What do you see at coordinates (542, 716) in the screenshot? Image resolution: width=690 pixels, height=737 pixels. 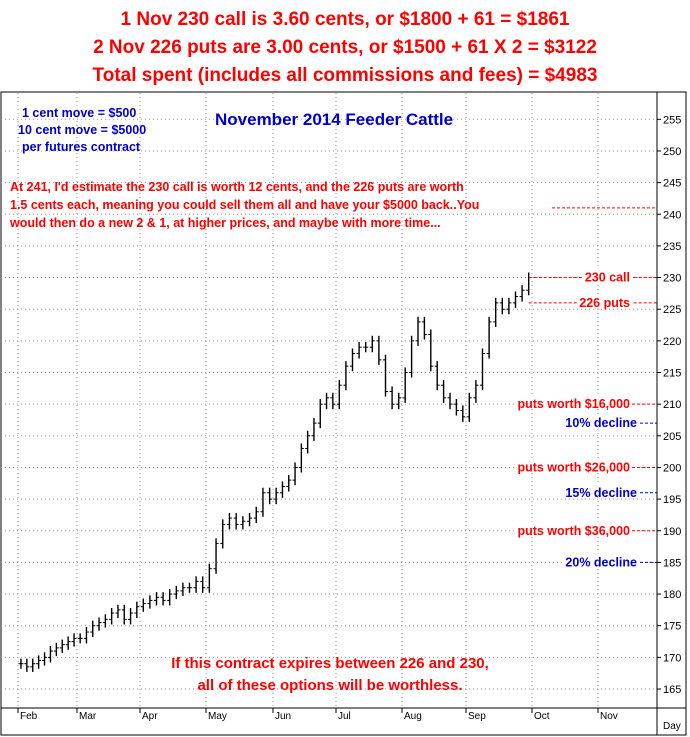 I see `x-tick-label: Oct` at bounding box center [542, 716].